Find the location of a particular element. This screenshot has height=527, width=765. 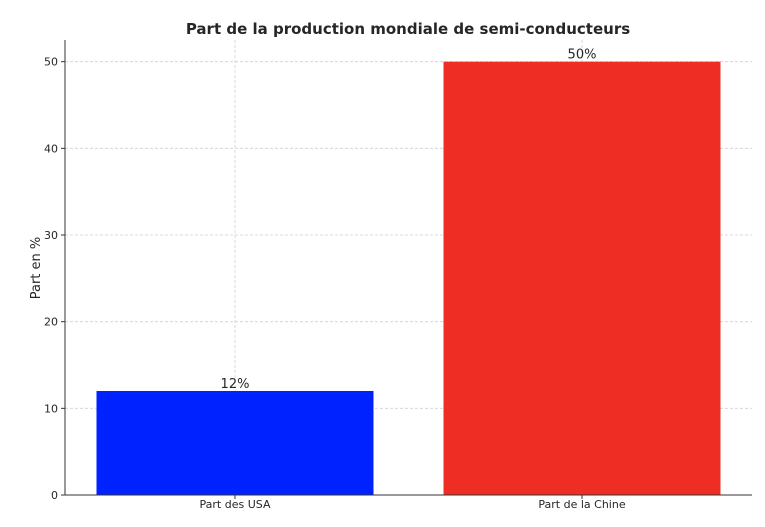

y-tick-label-4: 40 is located at coordinates (51, 148).